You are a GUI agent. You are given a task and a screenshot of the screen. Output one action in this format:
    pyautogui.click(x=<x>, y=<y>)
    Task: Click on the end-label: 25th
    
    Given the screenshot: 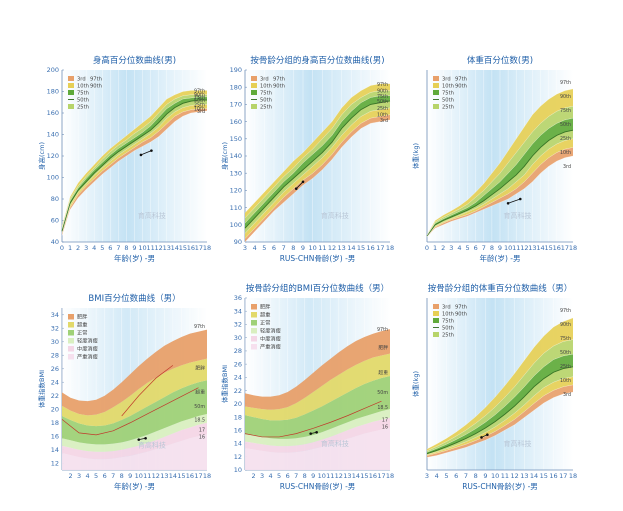 What is the action you would take?
    pyautogui.click(x=565, y=139)
    